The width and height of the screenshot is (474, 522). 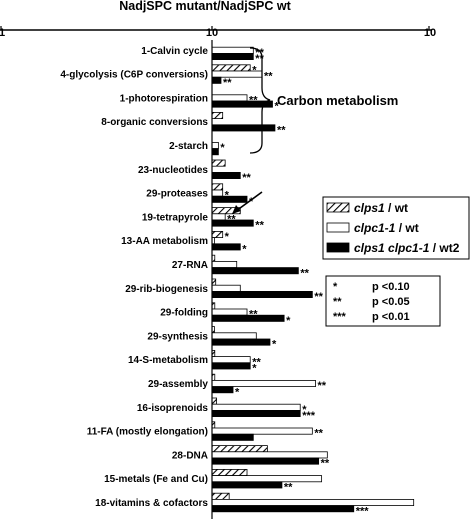 I want to click on legend-entry-double-mutant: clps1 clpc1-1 / wt2, so click(x=393, y=248).